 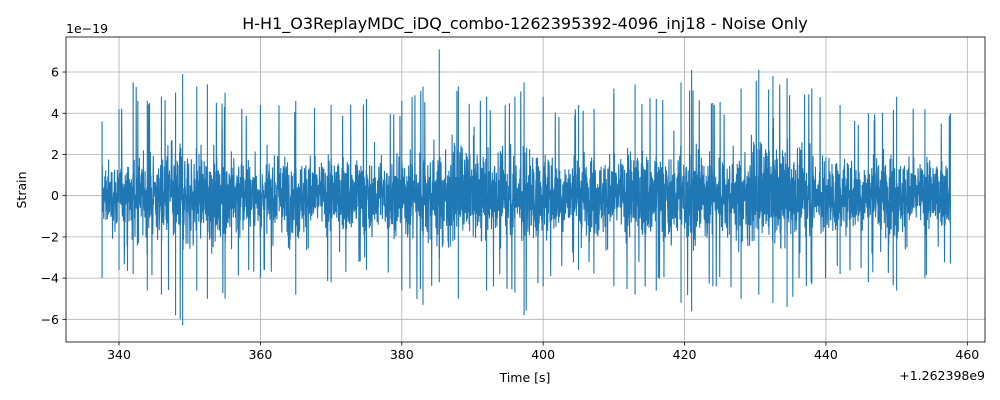 I want to click on y-scale-label: 1e−19, so click(x=87, y=28).